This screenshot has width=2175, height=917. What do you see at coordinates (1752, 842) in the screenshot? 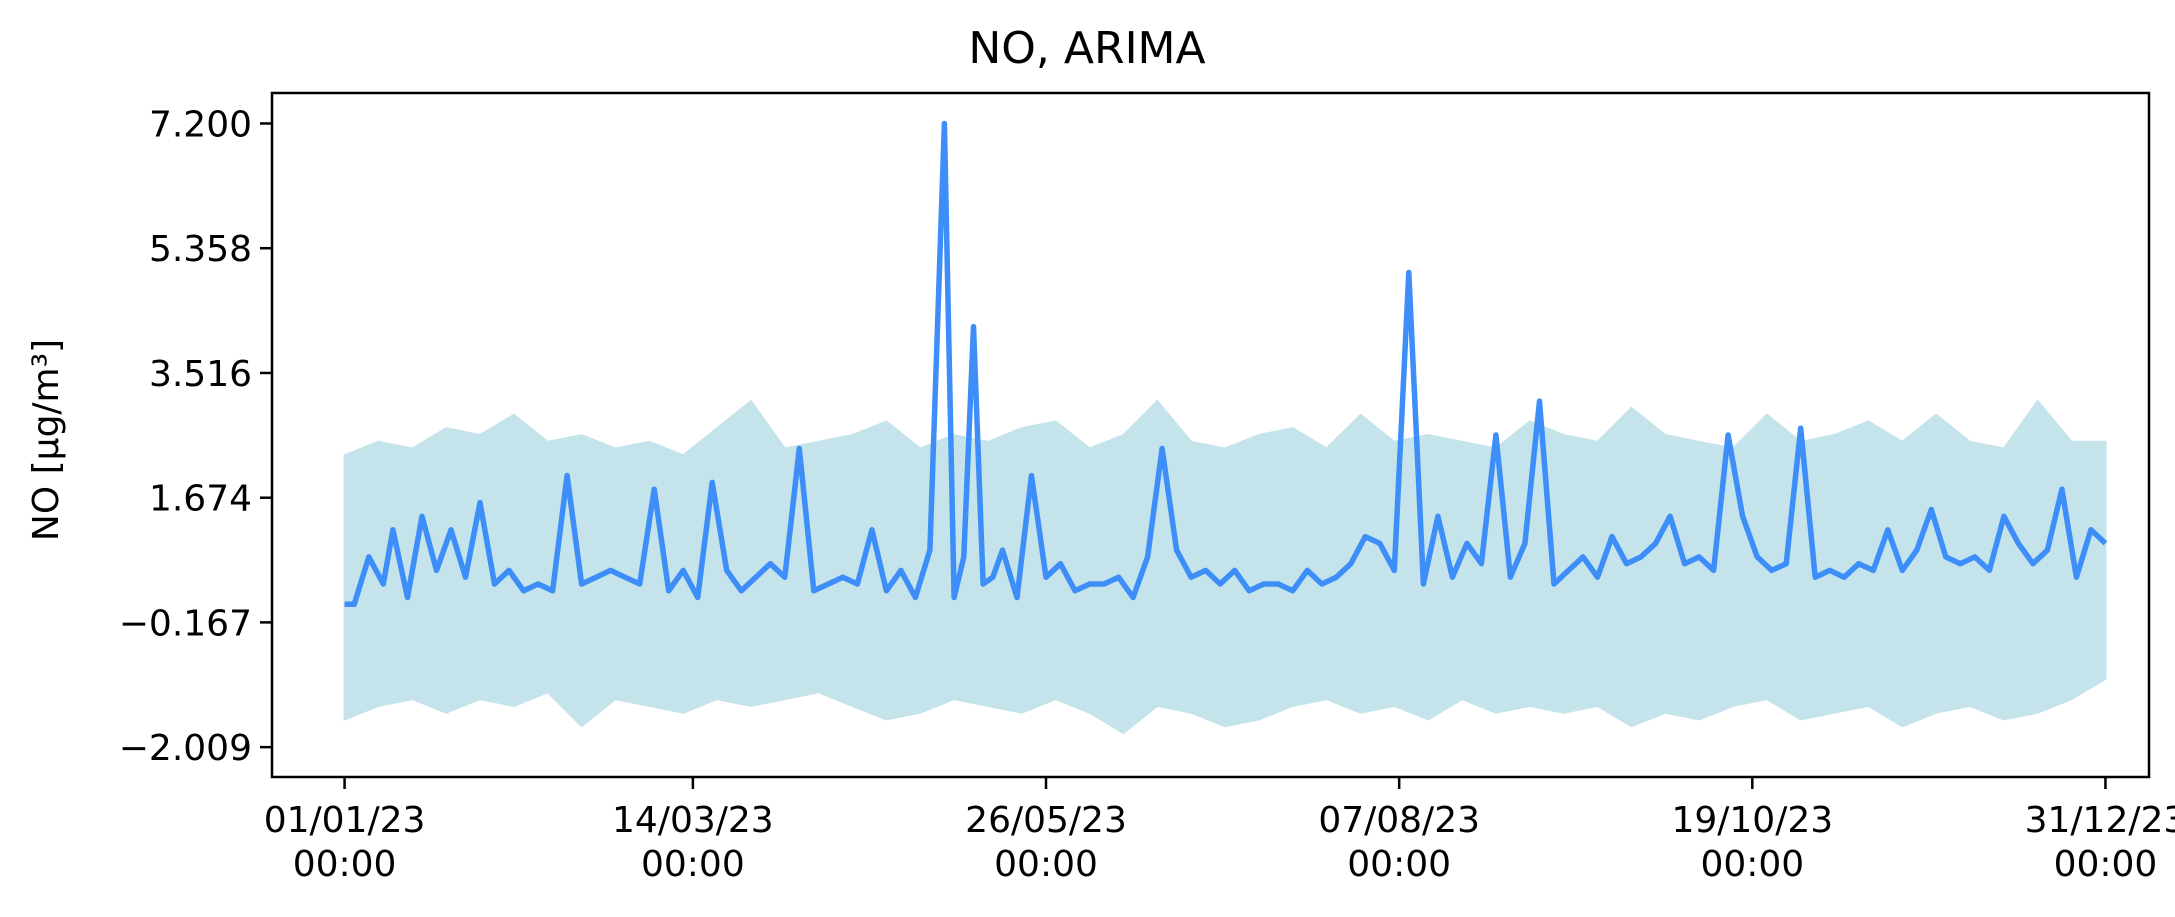
I see `x-tick-label: 19/10/23 00:00` at bounding box center [1752, 842].